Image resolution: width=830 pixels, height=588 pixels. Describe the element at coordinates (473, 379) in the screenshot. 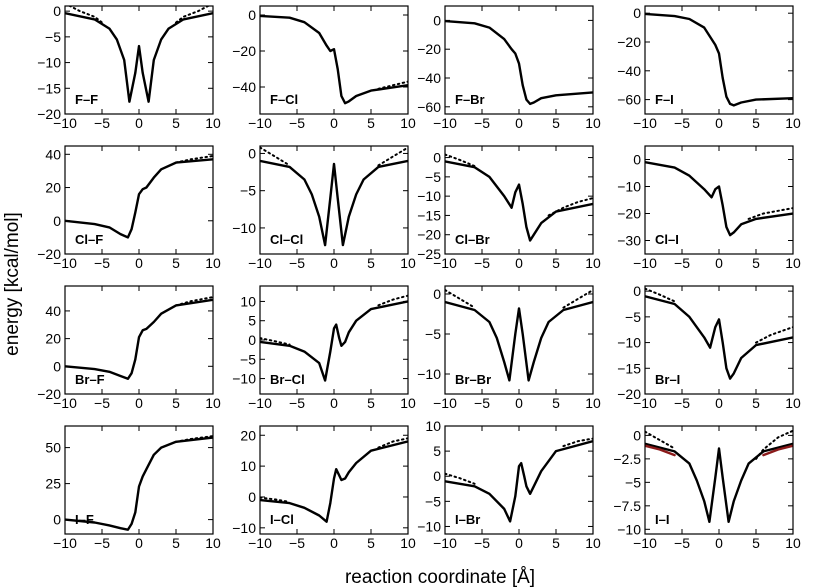

I see `panel-label: Br–Br` at that location.